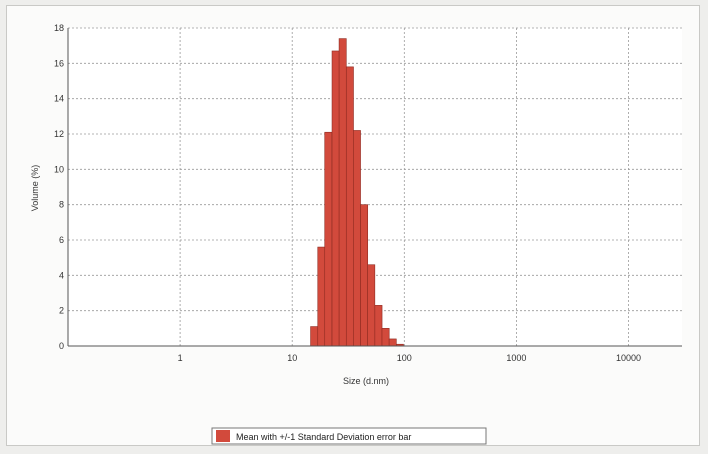 This screenshot has width=708, height=454. What do you see at coordinates (61, 346) in the screenshot?
I see `y-tick-label: 0` at bounding box center [61, 346].